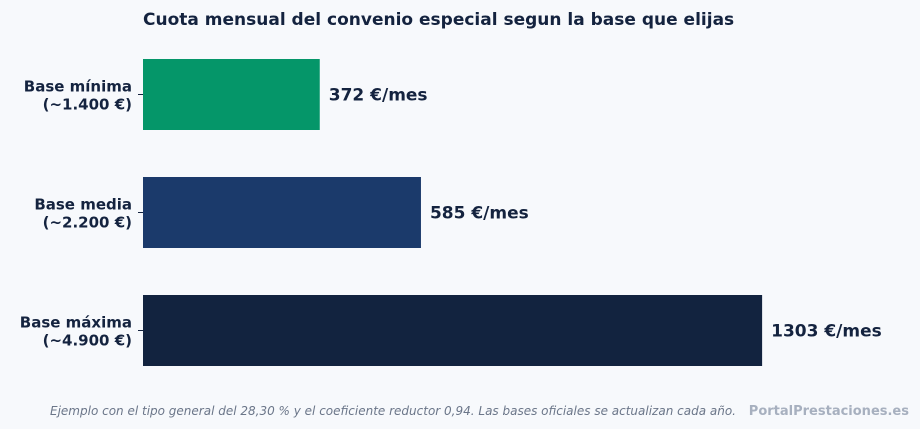 The width and height of the screenshot is (920, 429). What do you see at coordinates (87, 105) in the screenshot?
I see `category-label-0-line-1: (~1.400 €)` at bounding box center [87, 105].